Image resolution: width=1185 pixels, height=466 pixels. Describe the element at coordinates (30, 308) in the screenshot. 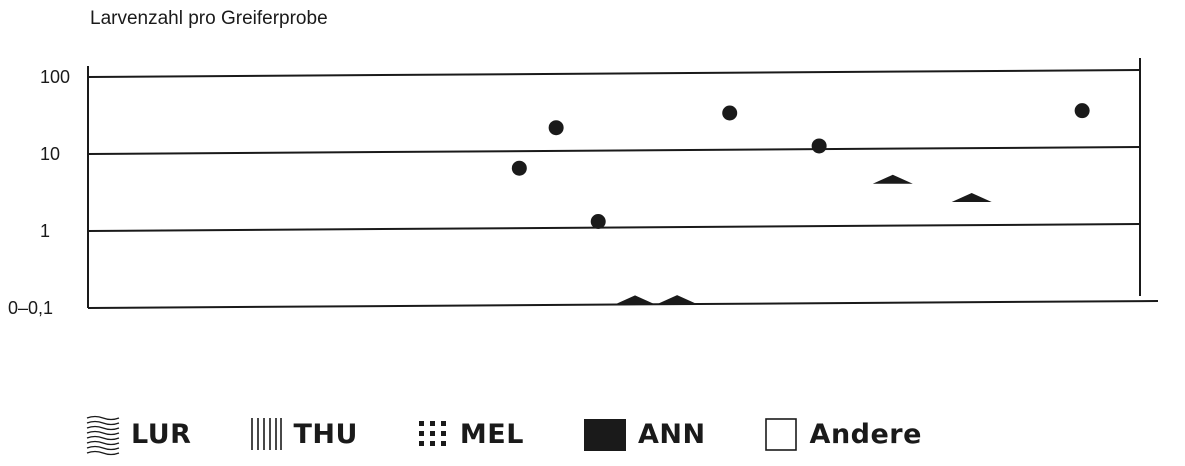

I see `y-tick-label: 0–0,1` at that location.